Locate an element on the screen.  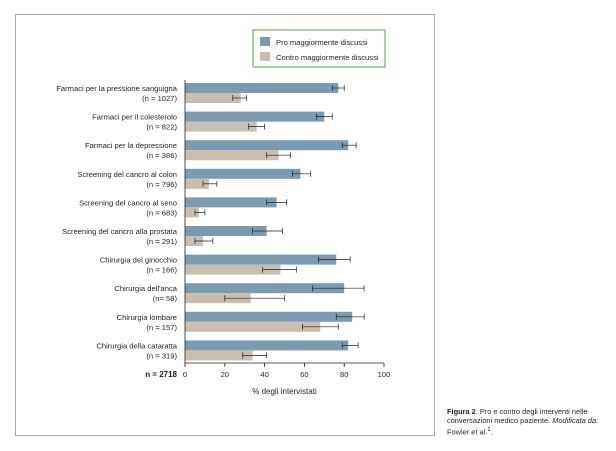
category-label-5: Screening del cancro alla prostata is located at coordinates (120, 231).